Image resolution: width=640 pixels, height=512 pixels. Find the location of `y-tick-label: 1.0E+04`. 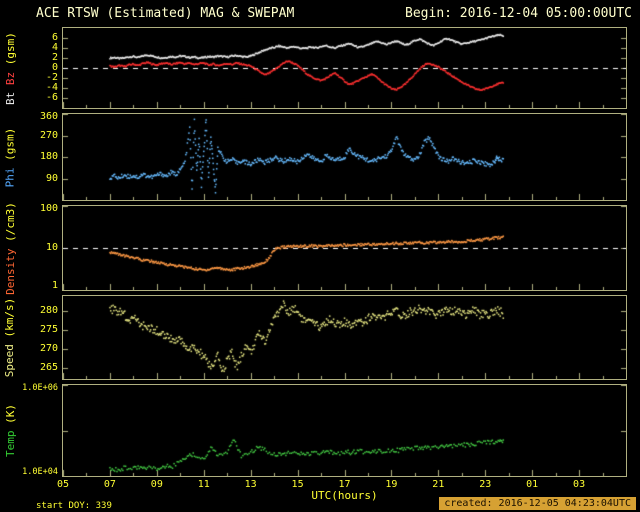

y-tick-label: 1.0E+04 is located at coordinates (40, 472).